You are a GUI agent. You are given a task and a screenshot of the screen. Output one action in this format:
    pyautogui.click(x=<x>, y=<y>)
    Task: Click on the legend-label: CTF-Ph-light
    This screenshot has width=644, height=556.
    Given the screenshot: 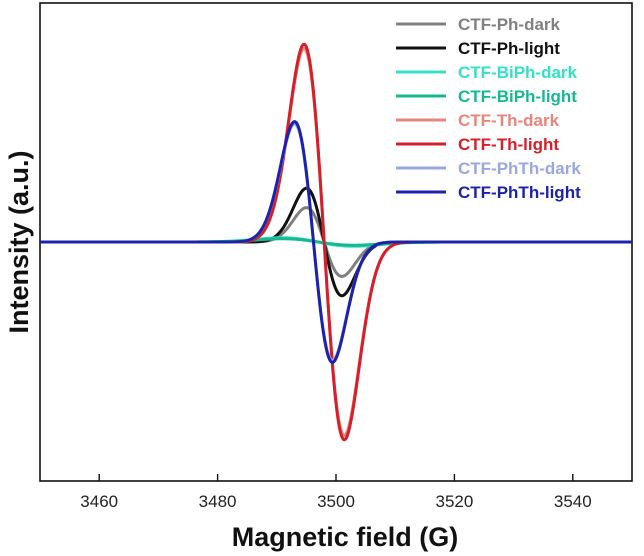 What is the action you would take?
    pyautogui.click(x=509, y=48)
    